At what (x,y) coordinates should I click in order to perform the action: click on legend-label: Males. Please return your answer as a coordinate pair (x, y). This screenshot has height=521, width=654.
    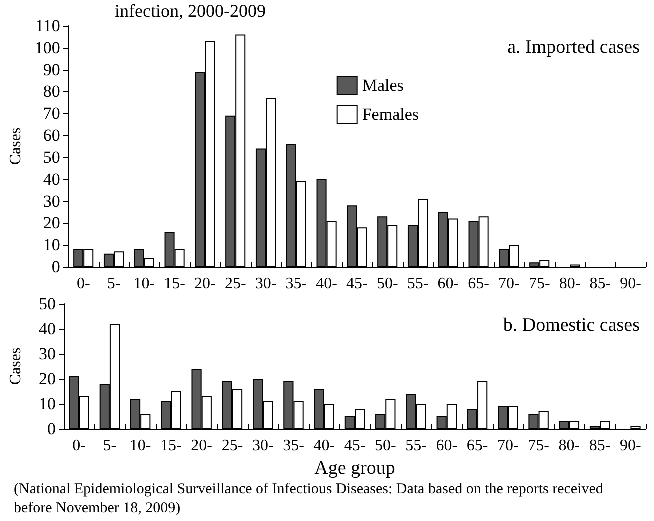
    Looking at the image, I should click on (383, 85).